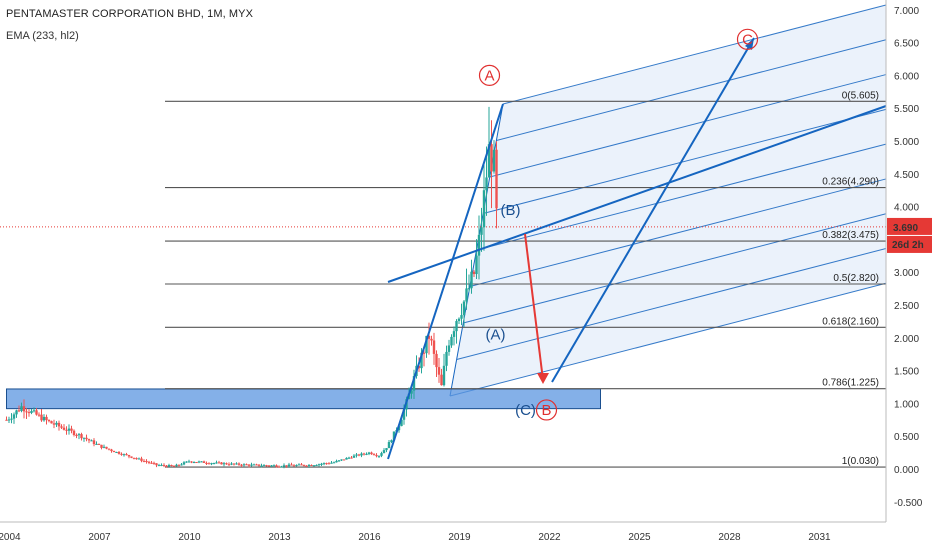  Describe the element at coordinates (906, 11) in the screenshot. I see `price-tick-label: 7.000` at that location.